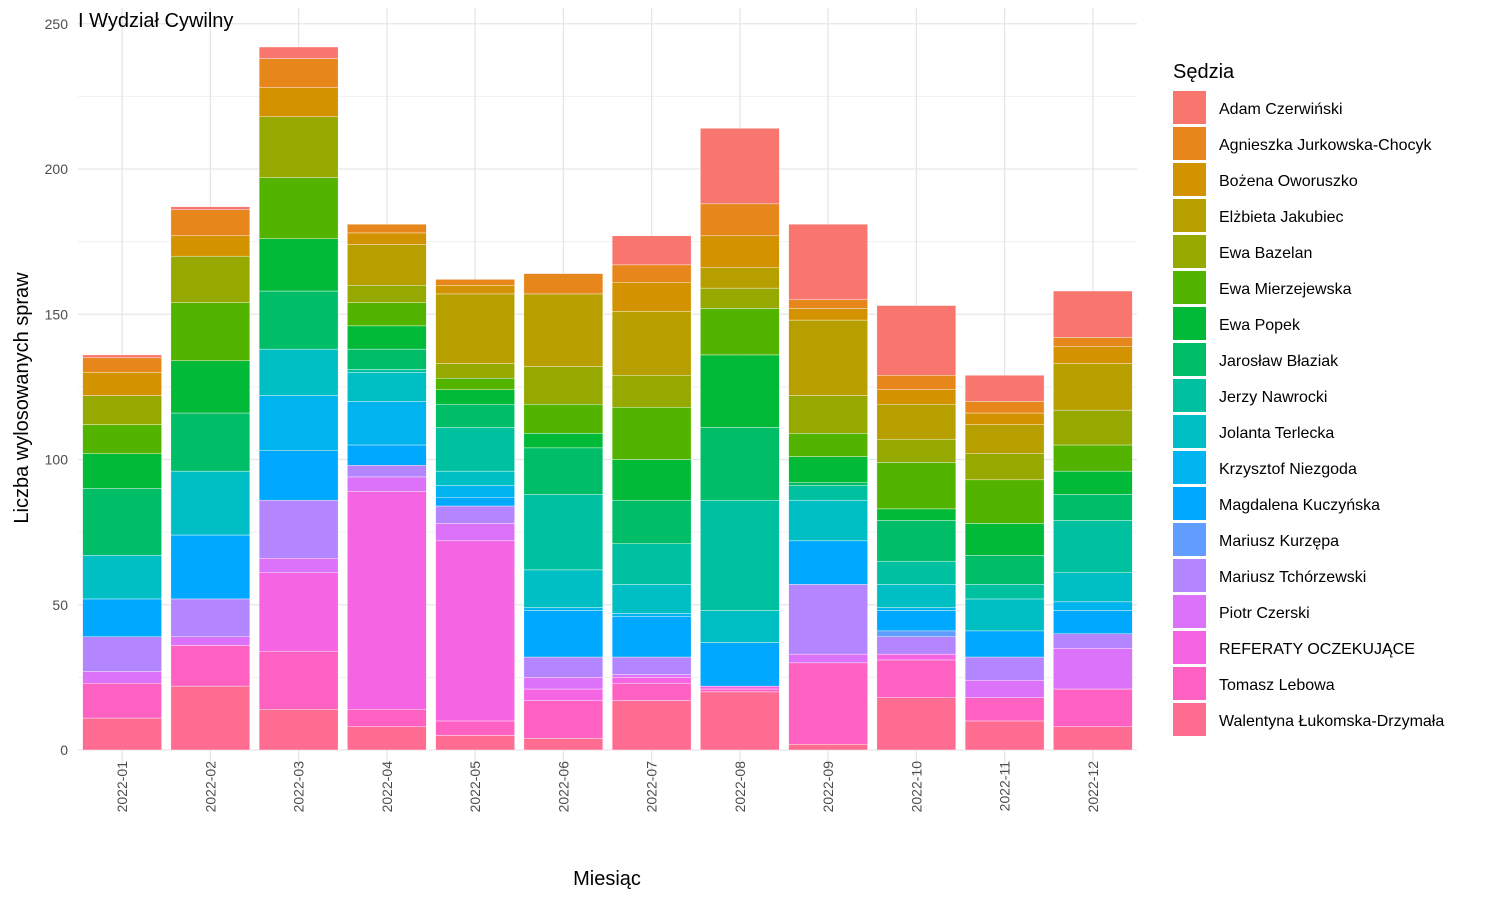 Image resolution: width=1500 pixels, height=900 pixels. What do you see at coordinates (1279, 361) in the screenshot?
I see `legend-label: Jarosław Błaziak` at bounding box center [1279, 361].